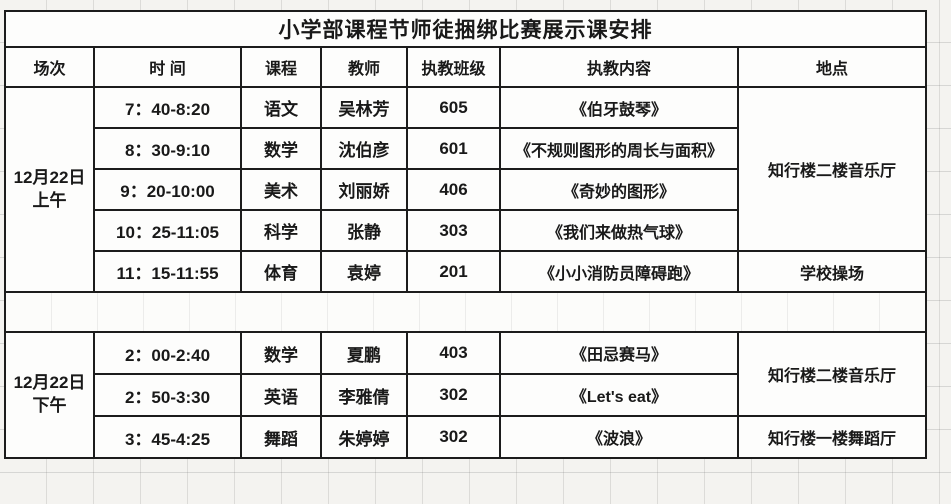 This screenshot has width=951, height=504. What do you see at coordinates (167, 353) in the screenshot?
I see `cell-time: 2：00-2:40` at bounding box center [167, 353].